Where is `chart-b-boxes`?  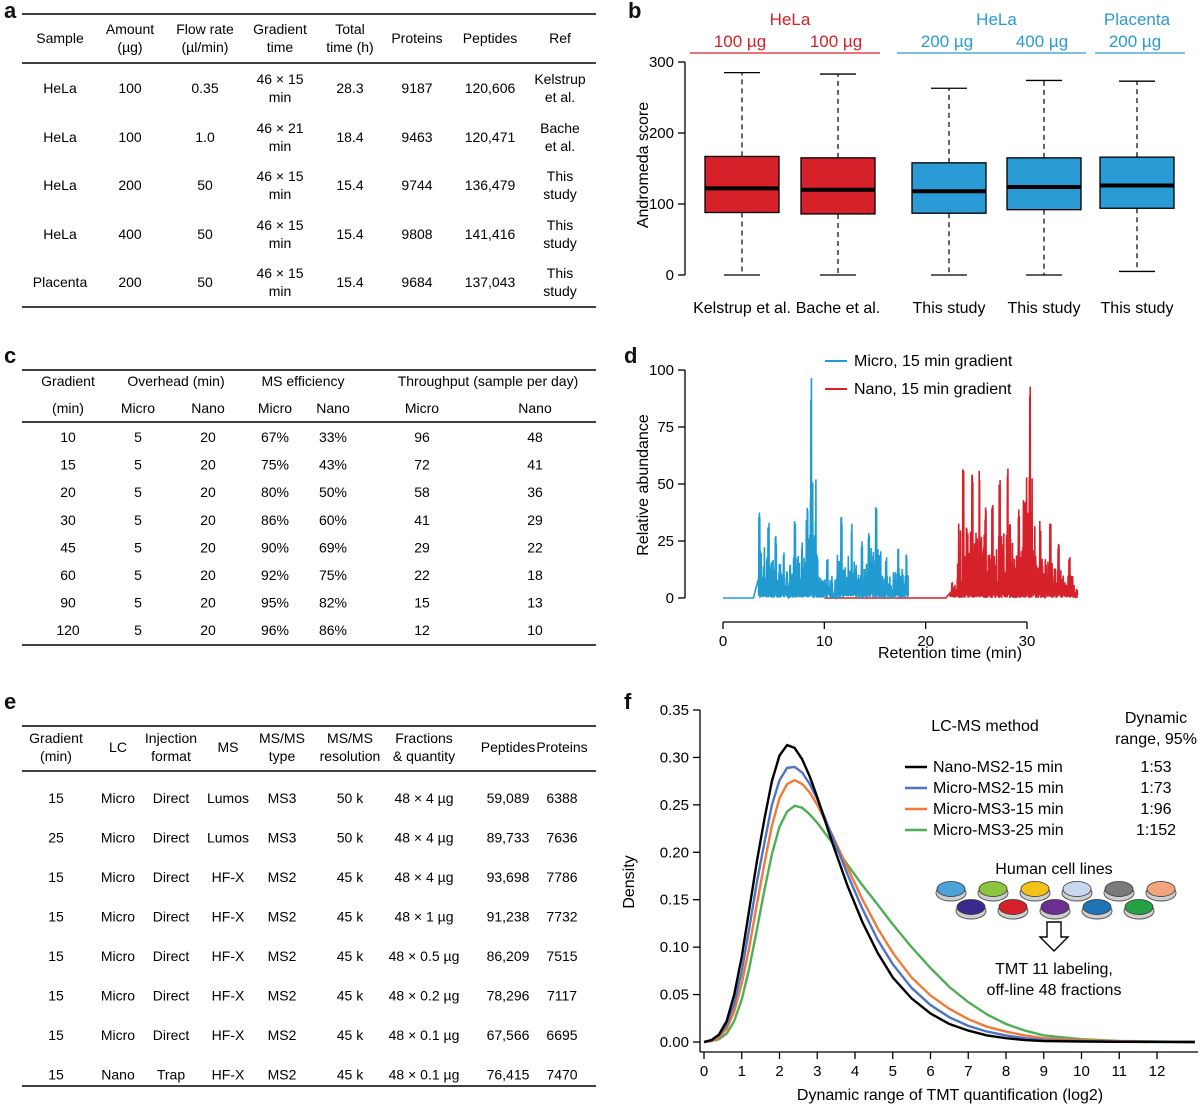
chart-b-boxes is located at coordinates (939, 174).